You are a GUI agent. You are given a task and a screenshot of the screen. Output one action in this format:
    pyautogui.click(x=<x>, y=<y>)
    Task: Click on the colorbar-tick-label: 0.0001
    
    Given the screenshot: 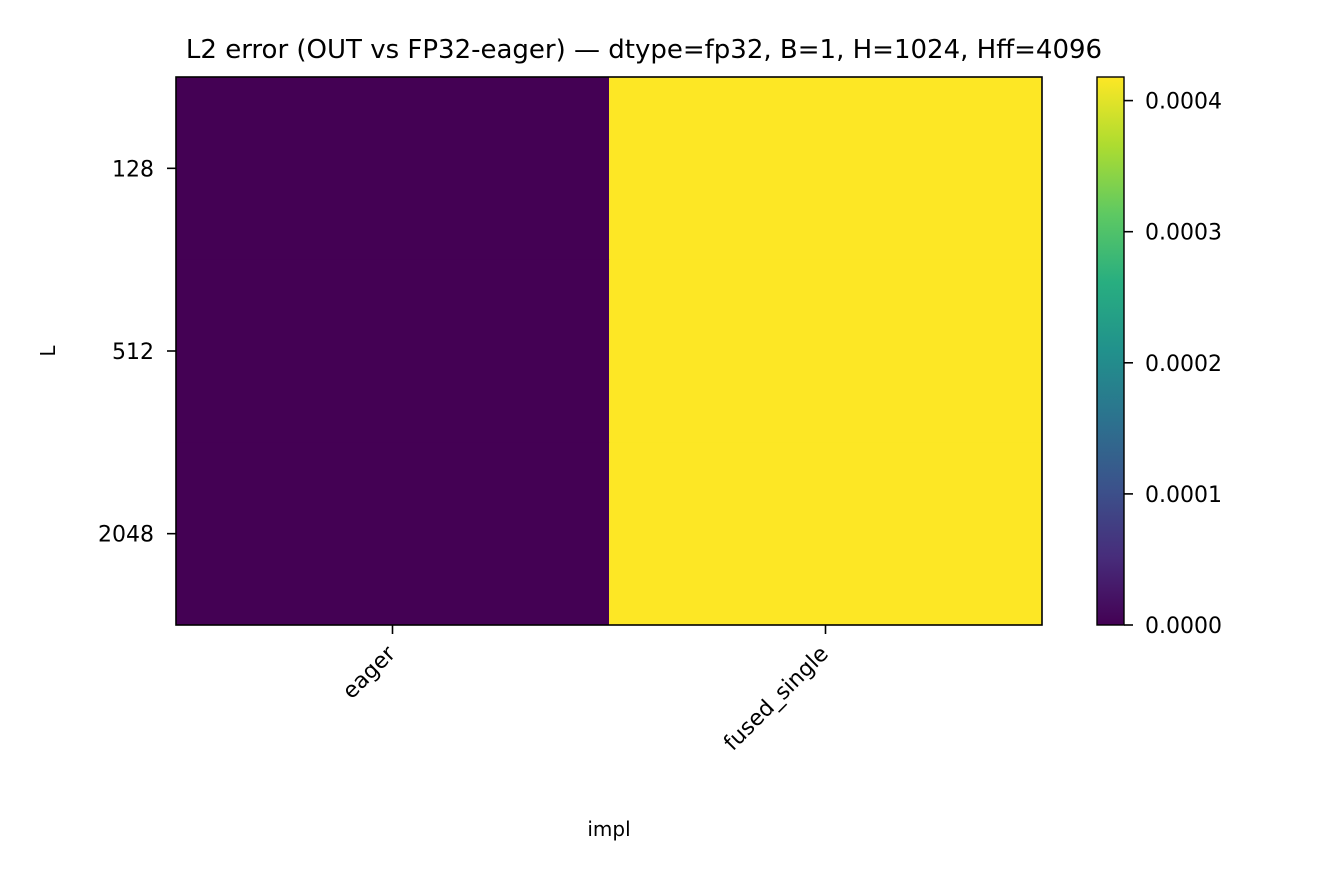 What is the action you would take?
    pyautogui.click(x=1183, y=495)
    